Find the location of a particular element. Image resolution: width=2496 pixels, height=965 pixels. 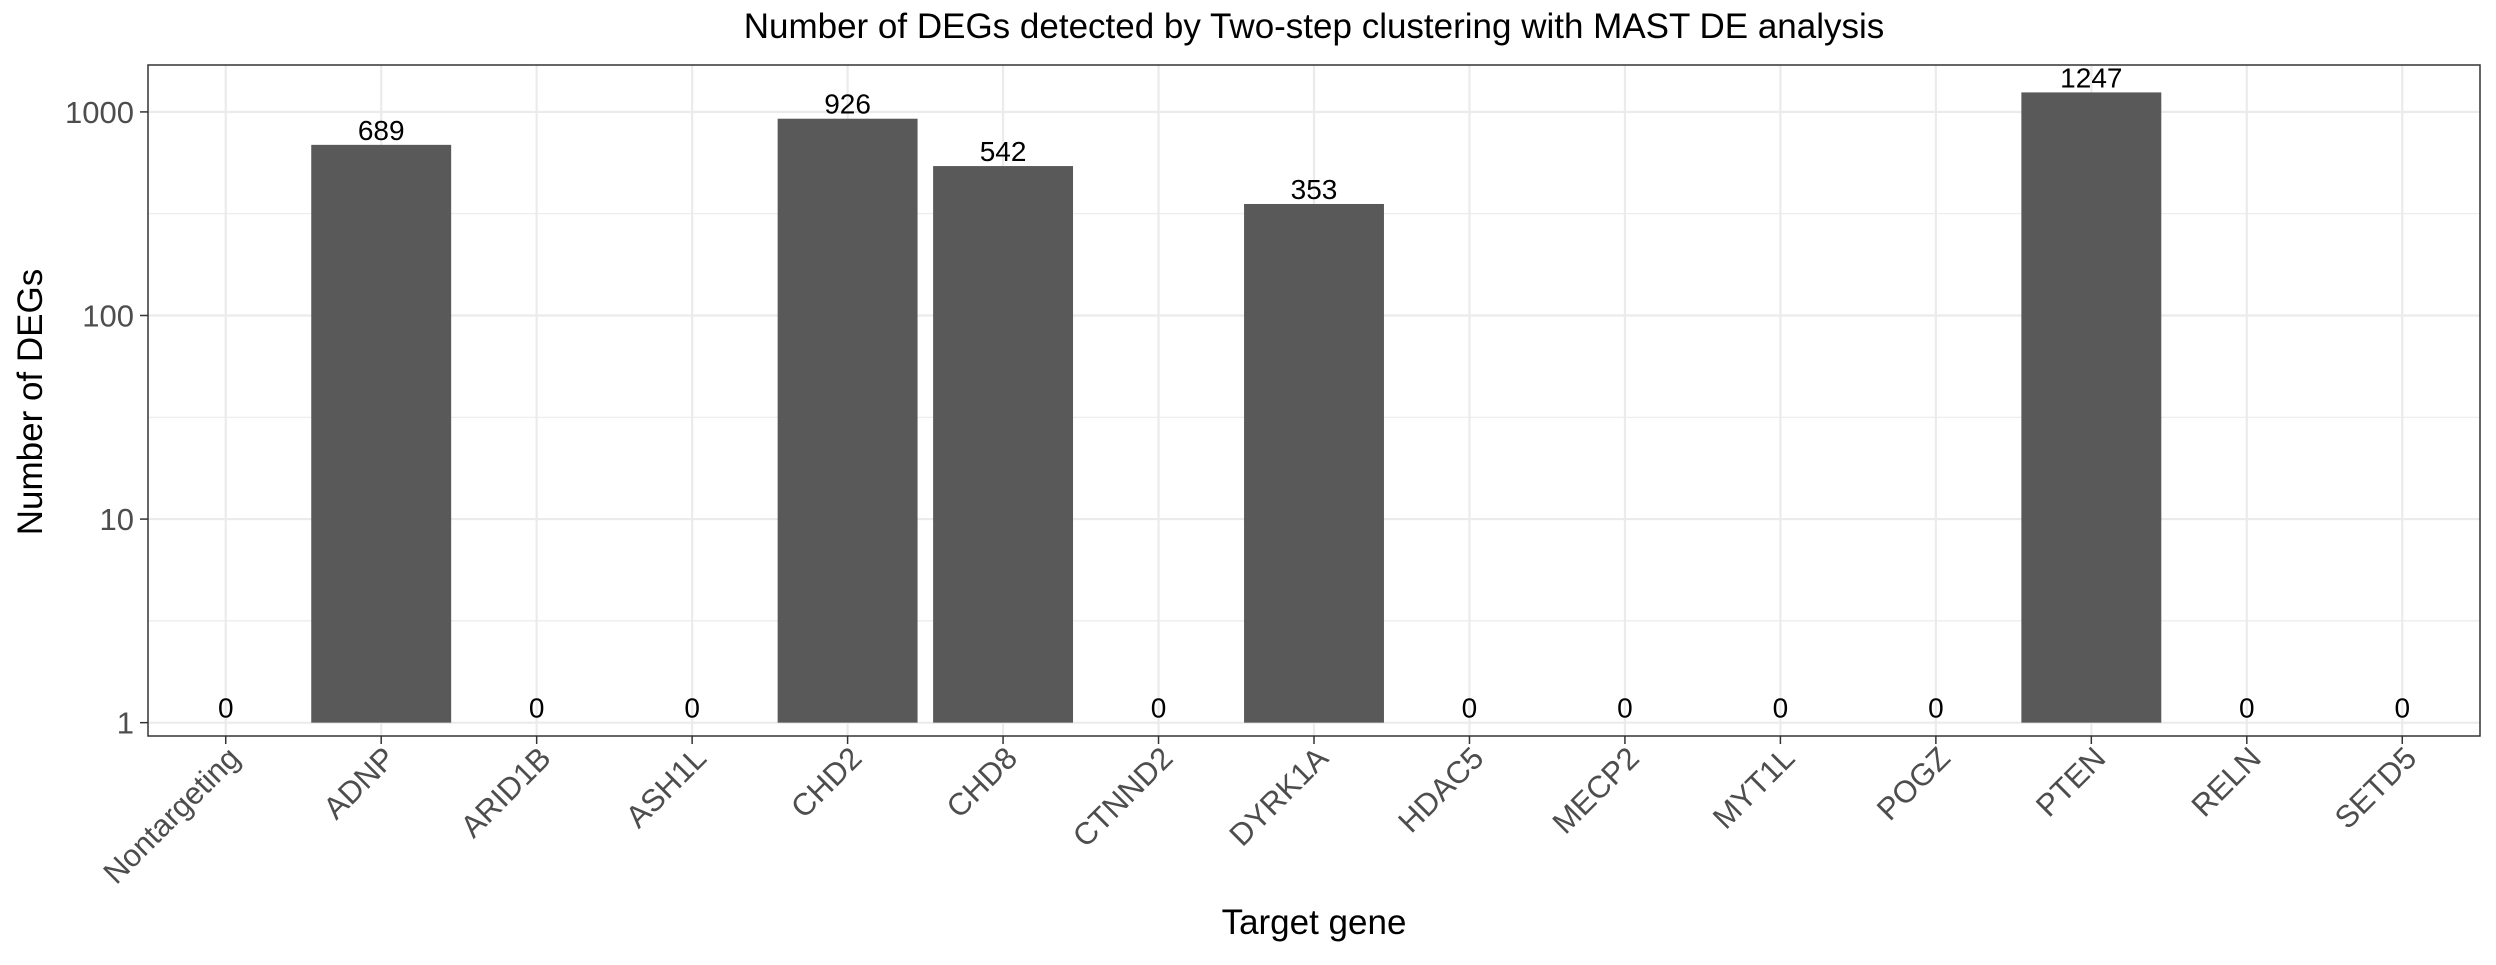

x-tick-label: CHD2 is located at coordinates (826, 782).